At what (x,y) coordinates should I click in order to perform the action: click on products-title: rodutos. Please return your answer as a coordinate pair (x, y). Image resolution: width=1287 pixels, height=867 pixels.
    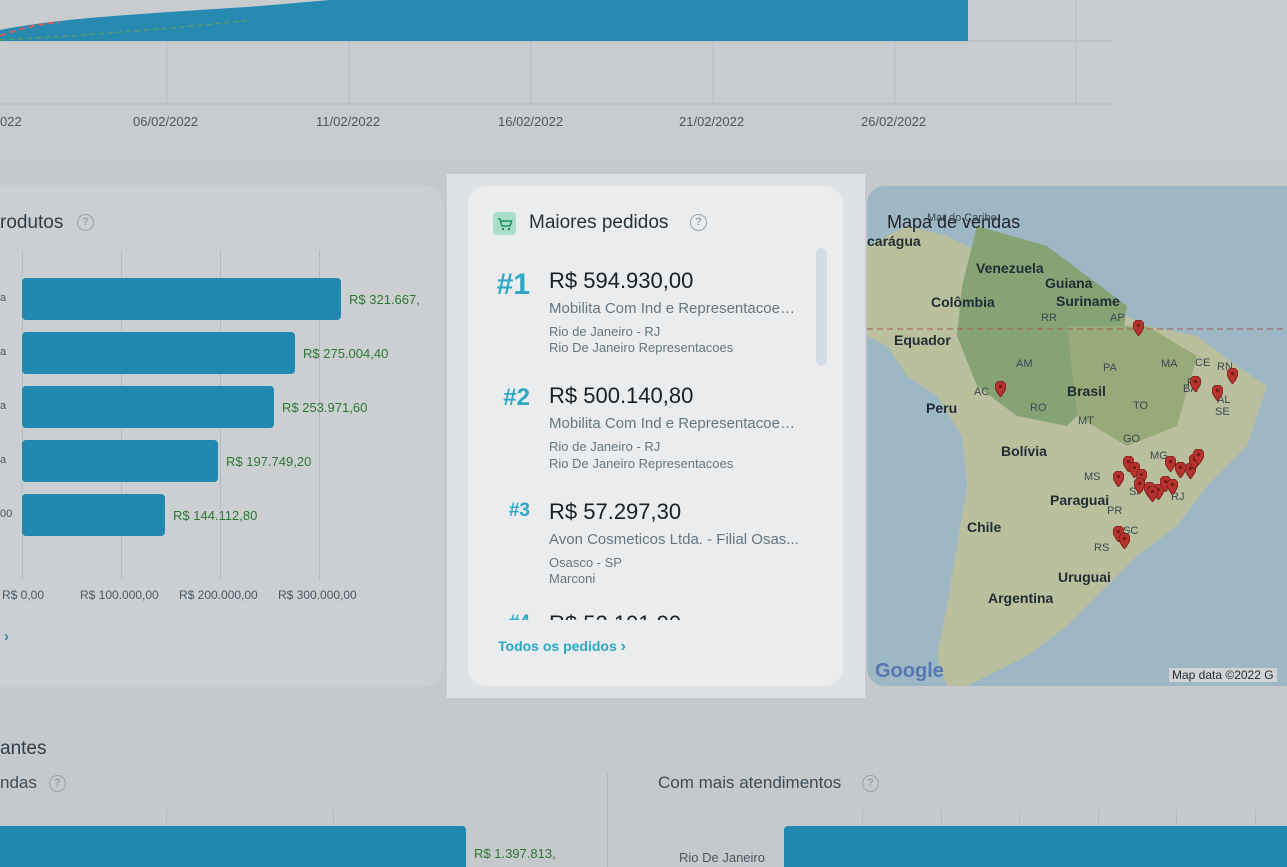
    Looking at the image, I should click on (32, 222).